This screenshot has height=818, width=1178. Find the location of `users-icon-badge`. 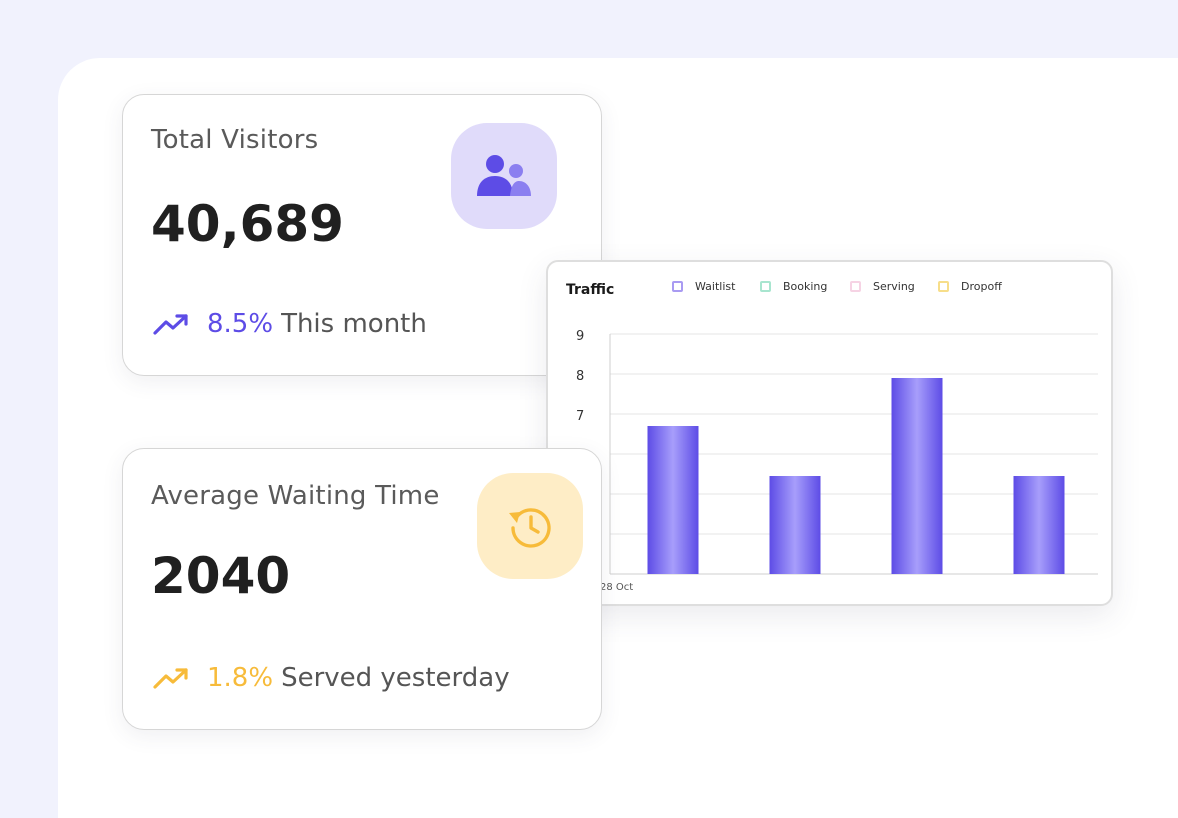

users-icon-badge is located at coordinates (504, 176).